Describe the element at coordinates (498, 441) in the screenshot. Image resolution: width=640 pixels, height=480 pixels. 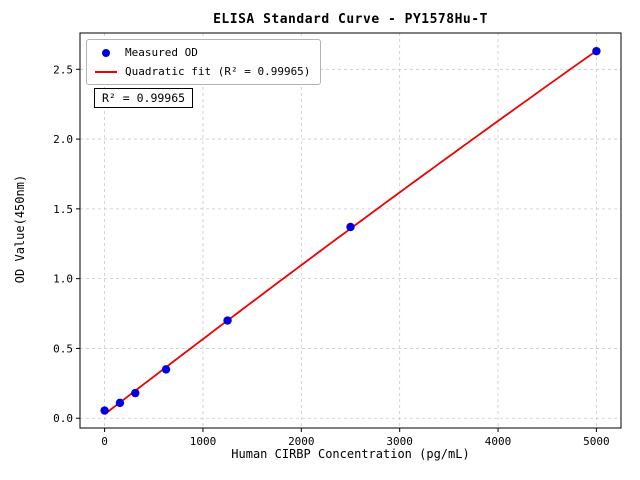
I see `x-tick-label: 4000` at that location.